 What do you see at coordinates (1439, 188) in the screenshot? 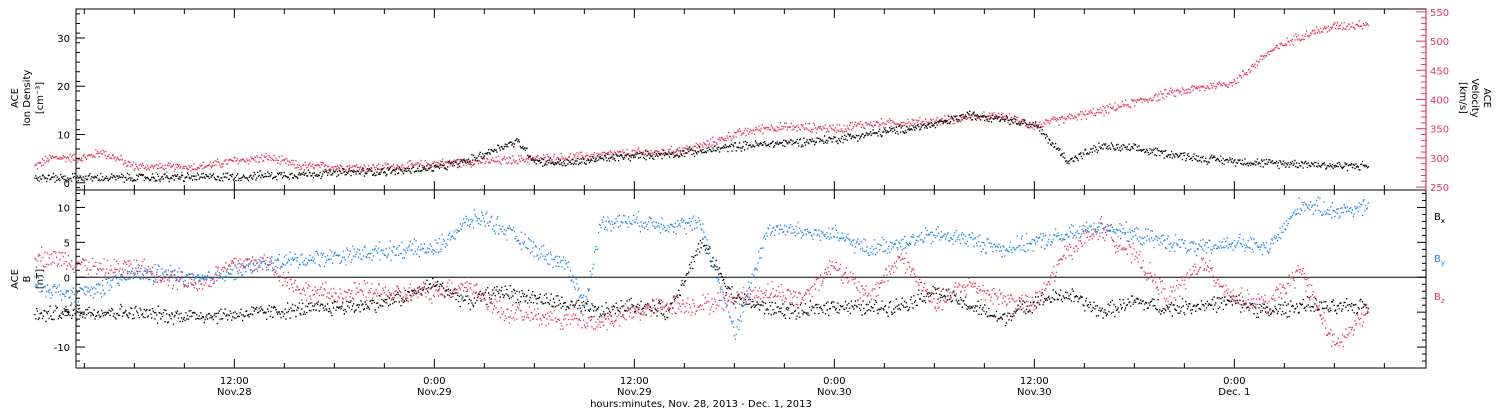
I see `velocity-tick-label: 250` at bounding box center [1439, 188].